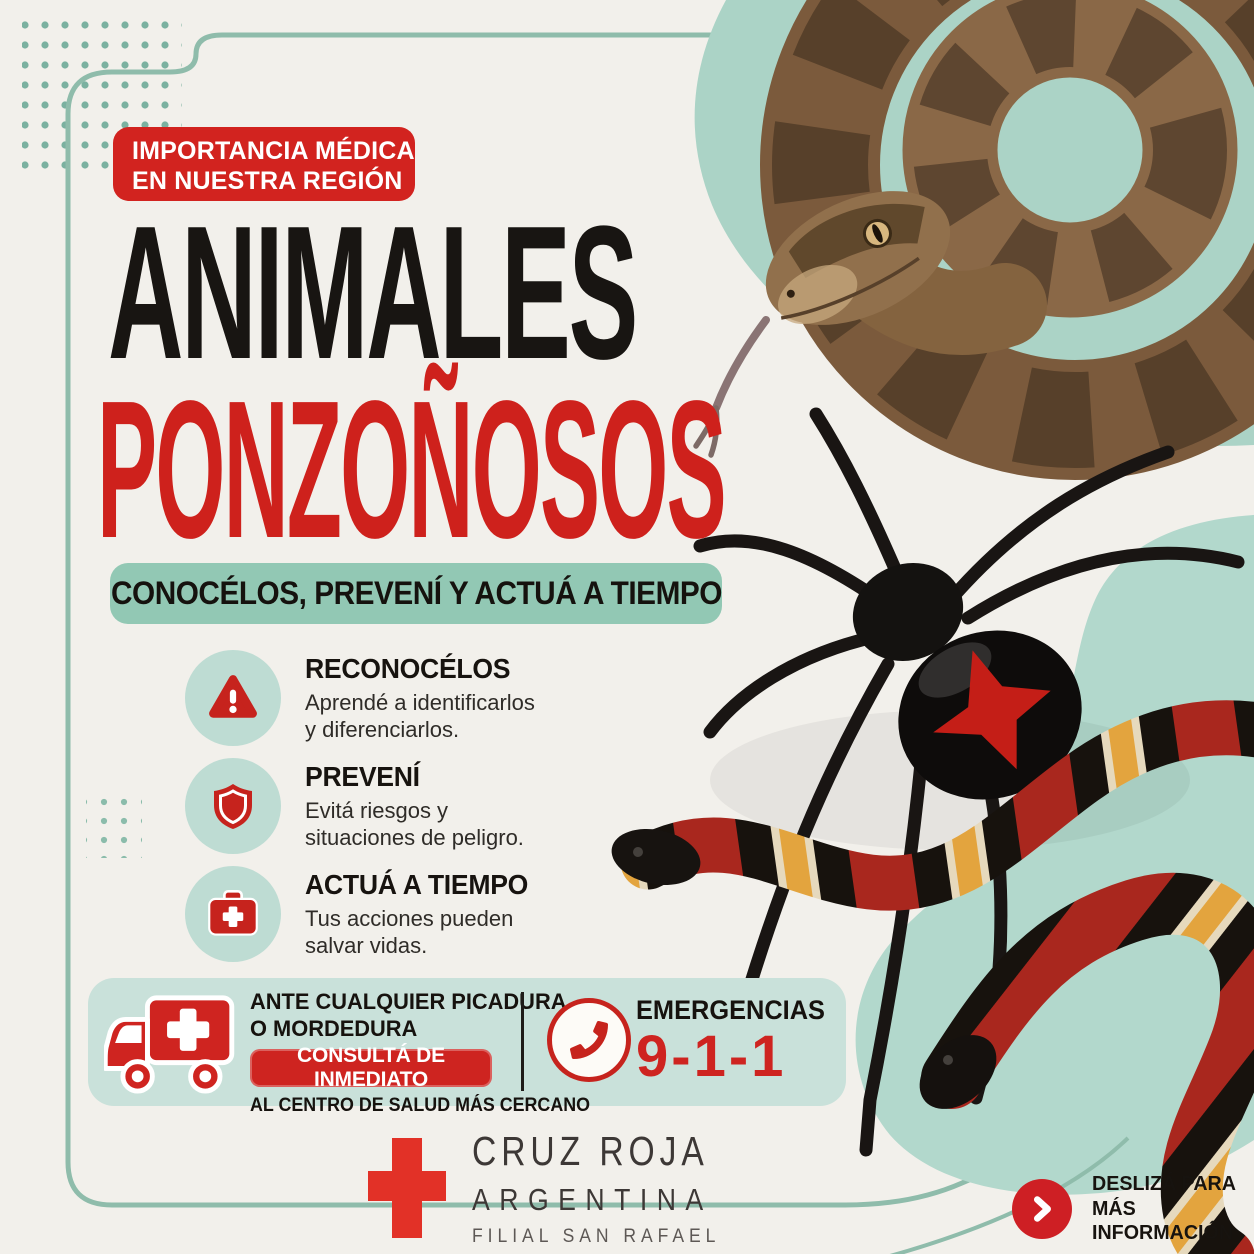 This screenshot has height=1254, width=1254. What do you see at coordinates (233, 914) in the screenshot?
I see `first-aid-kit-icon` at bounding box center [233, 914].